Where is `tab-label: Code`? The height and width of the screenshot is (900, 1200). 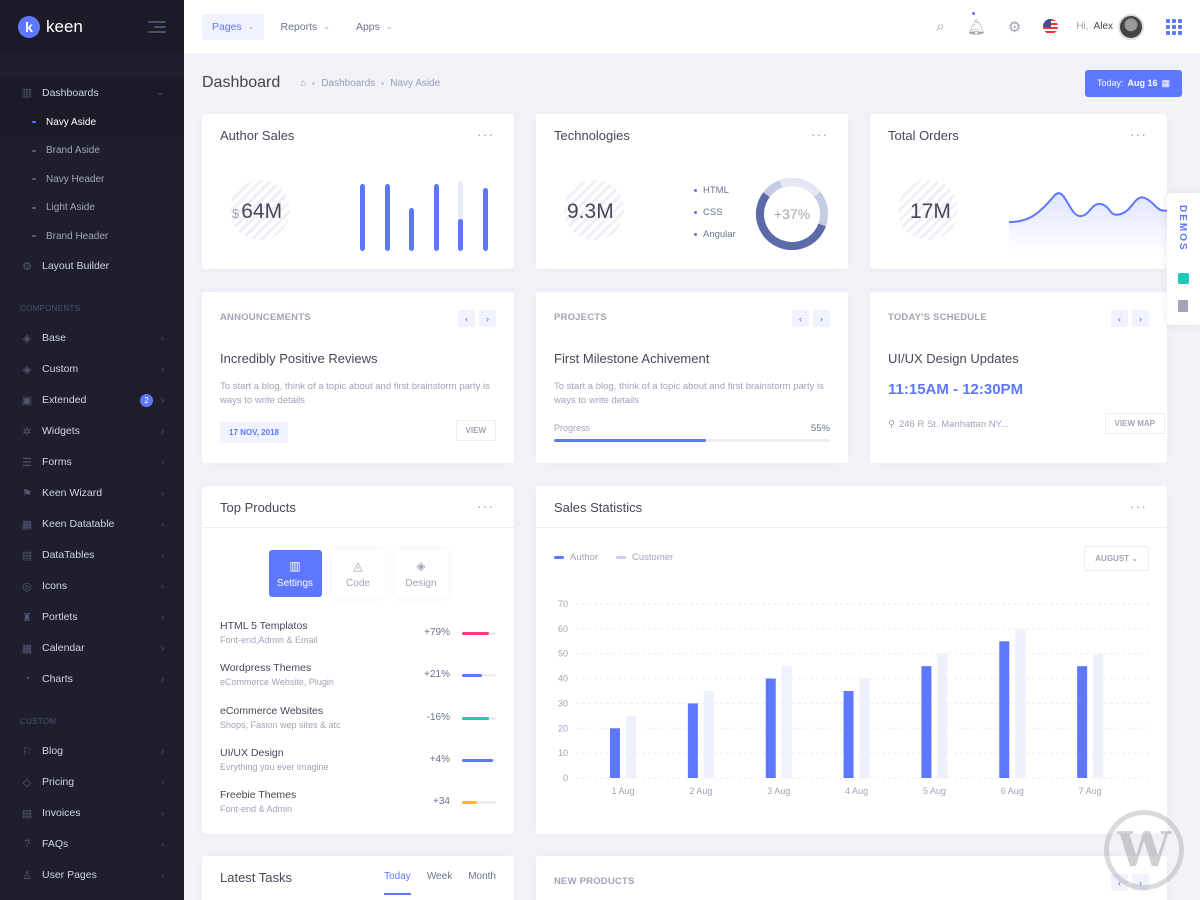 tab-label: Code is located at coordinates (358, 583).